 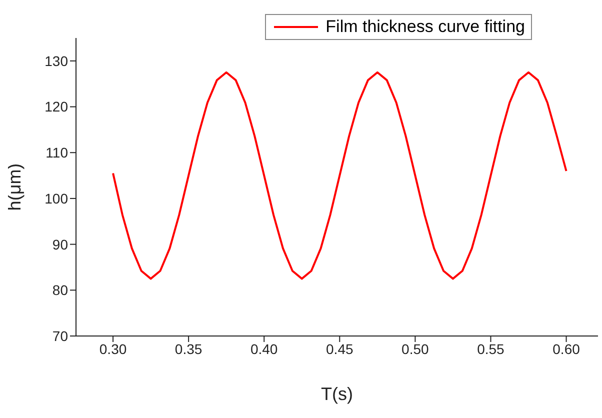 I want to click on y-tick-label: 100, so click(x=56, y=198).